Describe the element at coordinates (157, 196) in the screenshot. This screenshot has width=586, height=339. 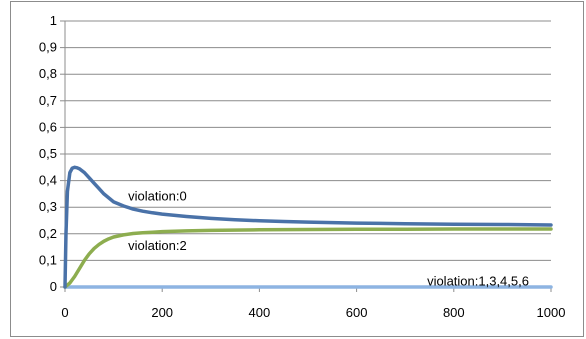
I see `series-label-0: violation:0` at that location.